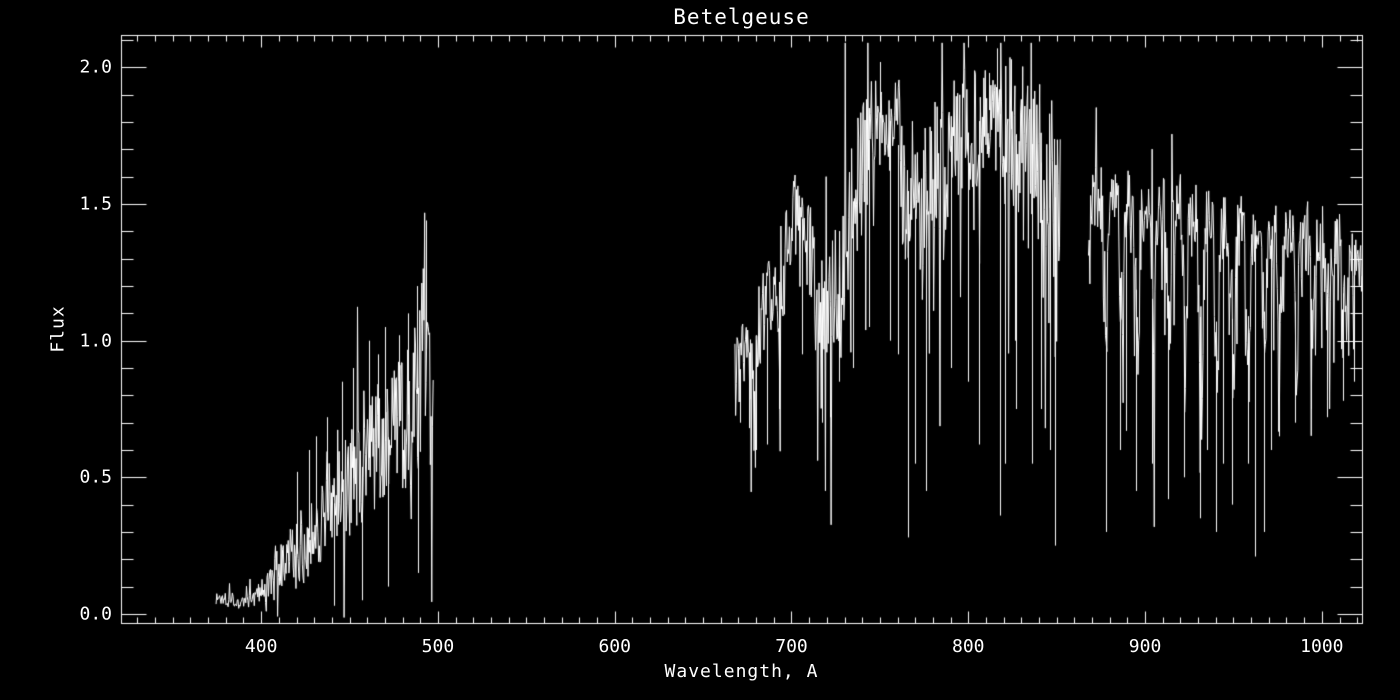 This screenshot has height=700, width=1400. What do you see at coordinates (95, 67) in the screenshot?
I see `y-tick-label: 2.0` at bounding box center [95, 67].